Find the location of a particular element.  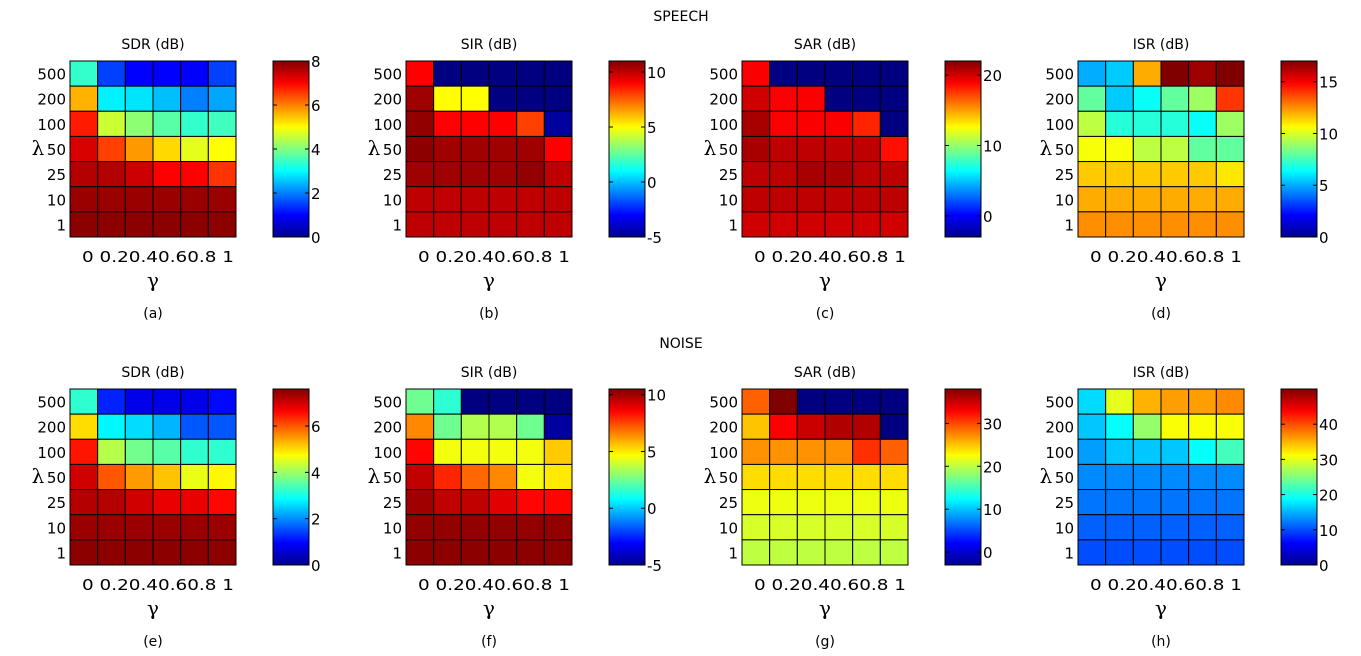

colorbar-tick-label: 5 is located at coordinates (652, 128).